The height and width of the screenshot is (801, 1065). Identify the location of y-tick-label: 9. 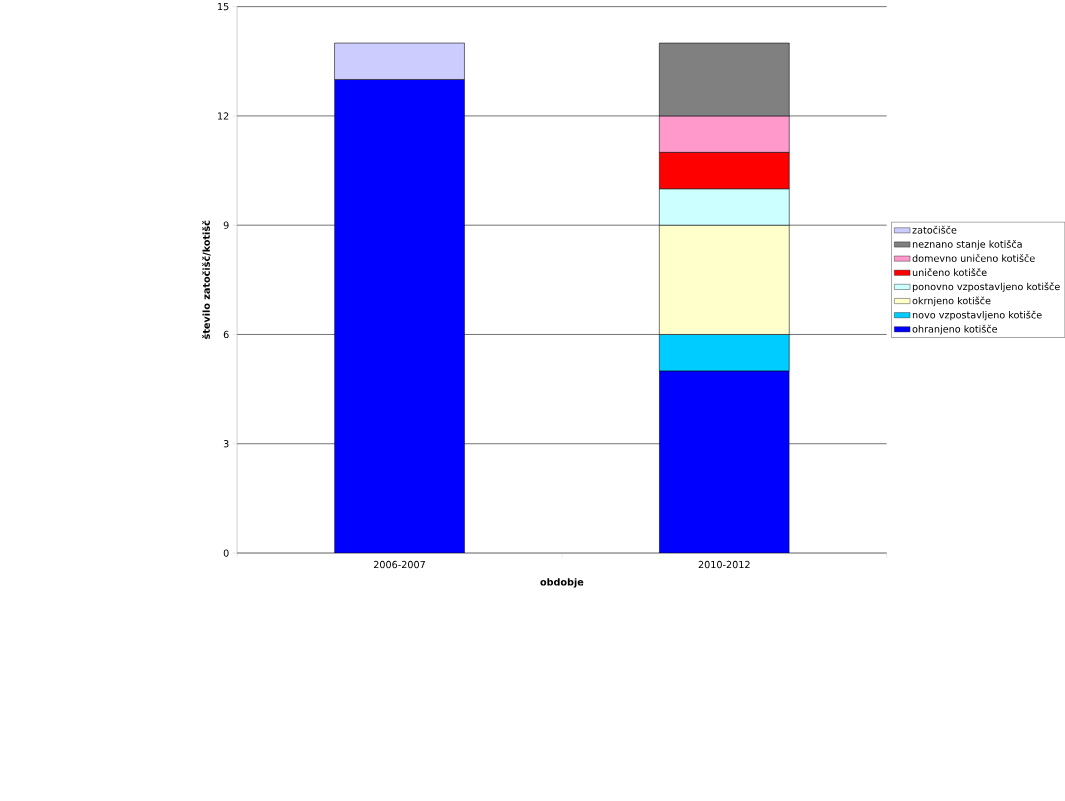
(226, 225).